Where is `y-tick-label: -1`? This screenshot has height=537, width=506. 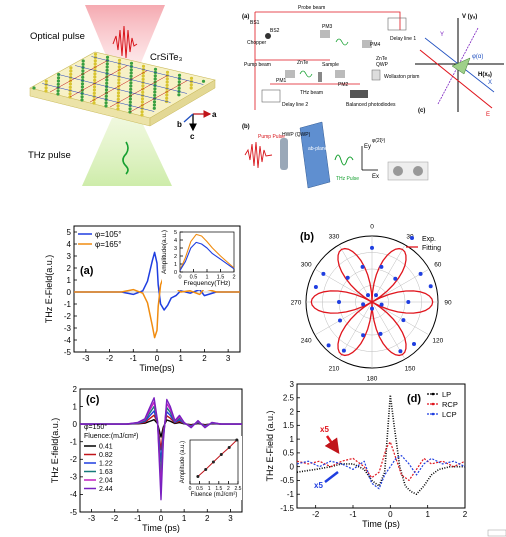
y-tick-label: -1 is located at coordinates (291, 494).